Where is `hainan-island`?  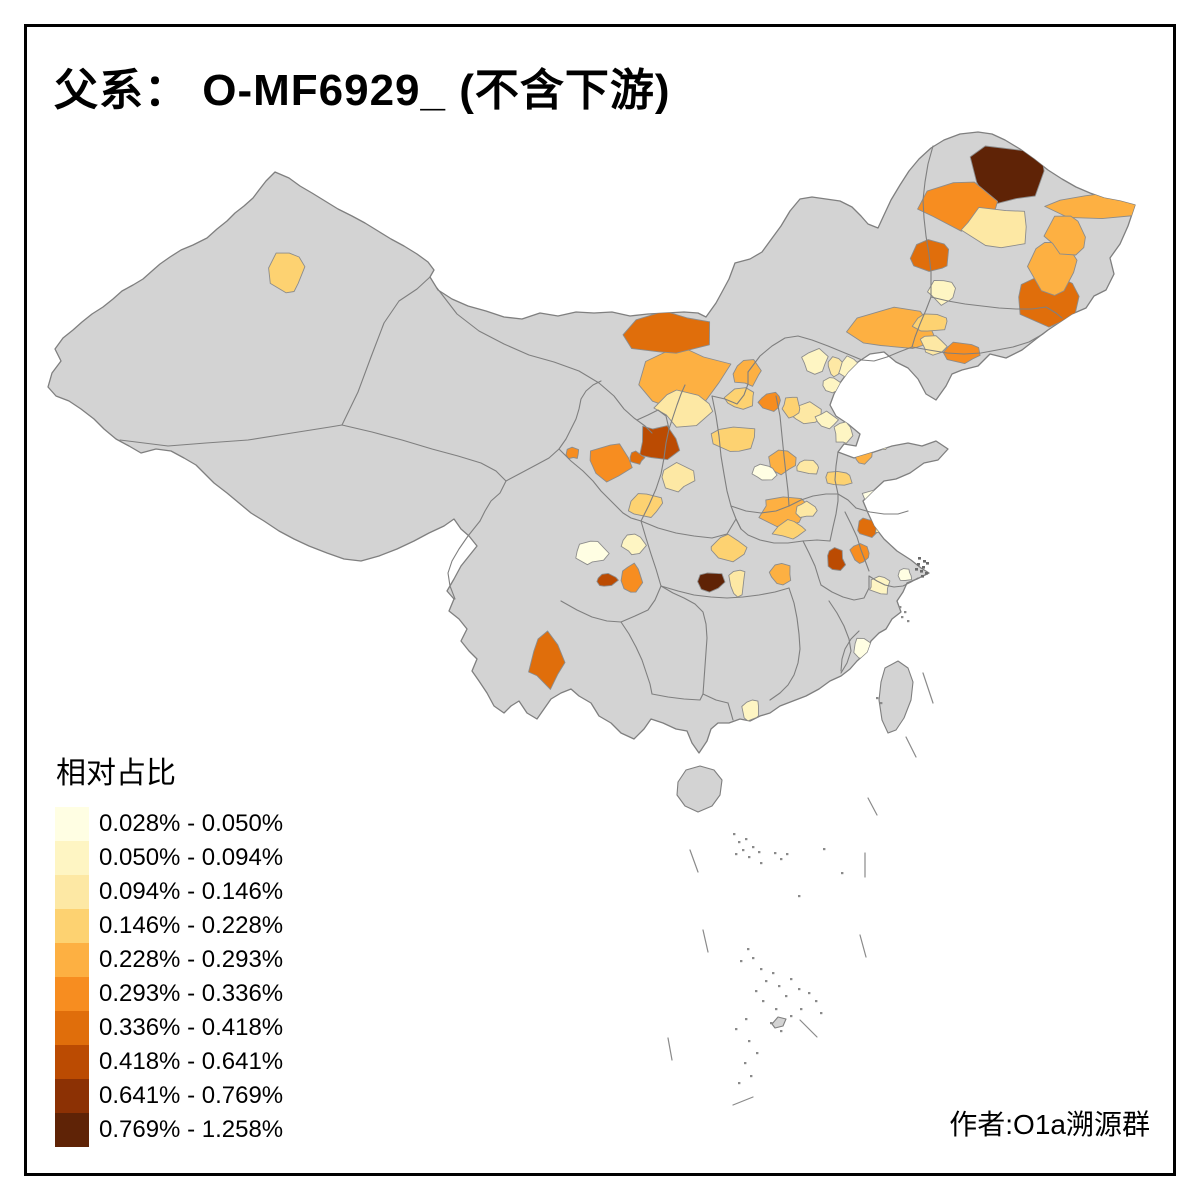 hainan-island is located at coordinates (699, 789).